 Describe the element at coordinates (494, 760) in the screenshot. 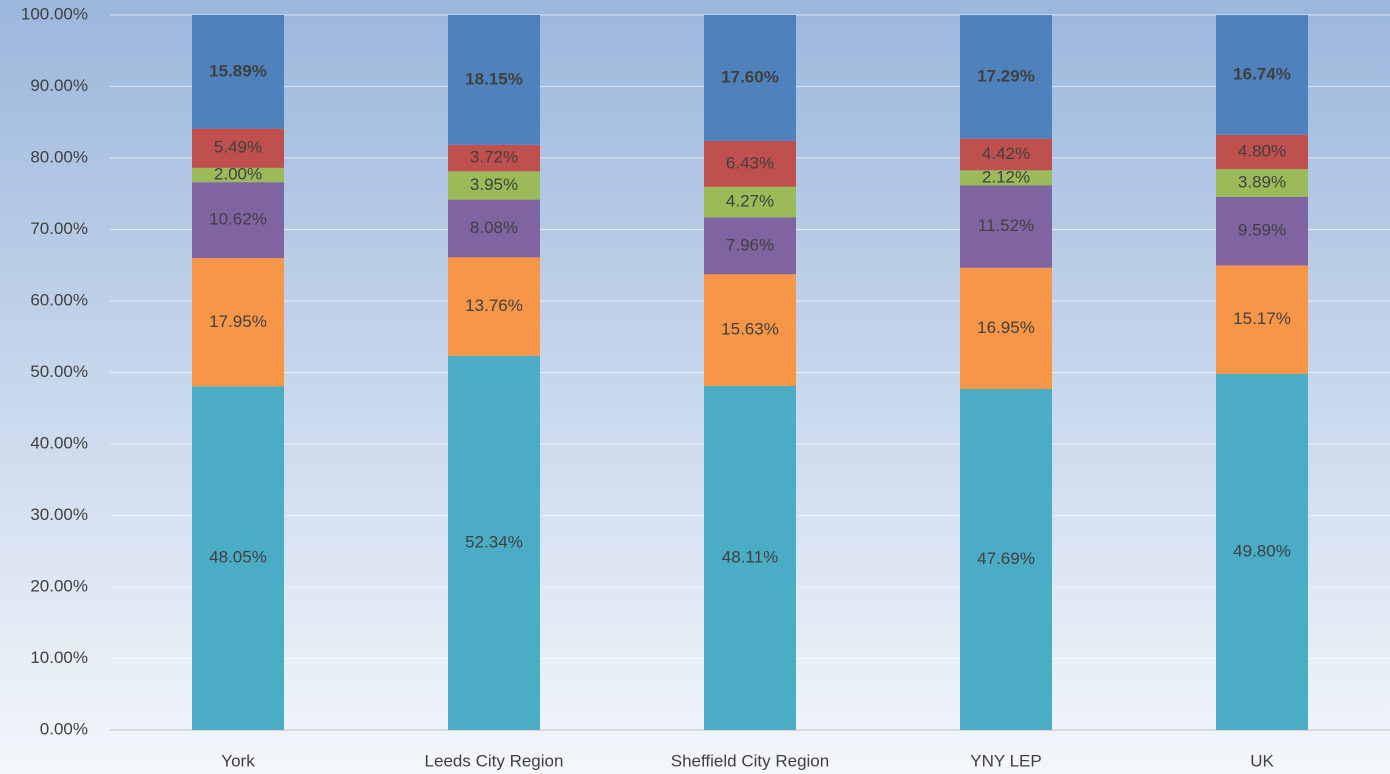

I see `x-tick-label: Leeds City Region` at that location.